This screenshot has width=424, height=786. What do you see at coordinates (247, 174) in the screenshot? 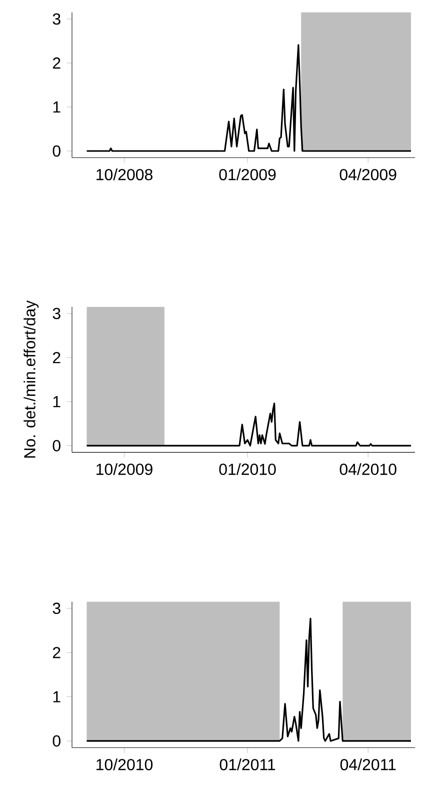
I see `x-tick-label: 01/2009` at bounding box center [247, 174].